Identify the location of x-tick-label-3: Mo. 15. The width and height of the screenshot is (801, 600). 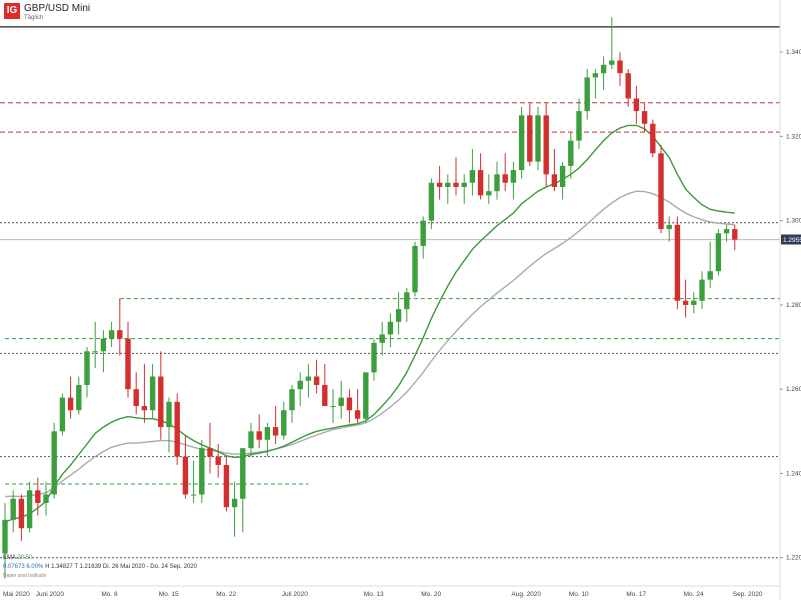
(169, 594).